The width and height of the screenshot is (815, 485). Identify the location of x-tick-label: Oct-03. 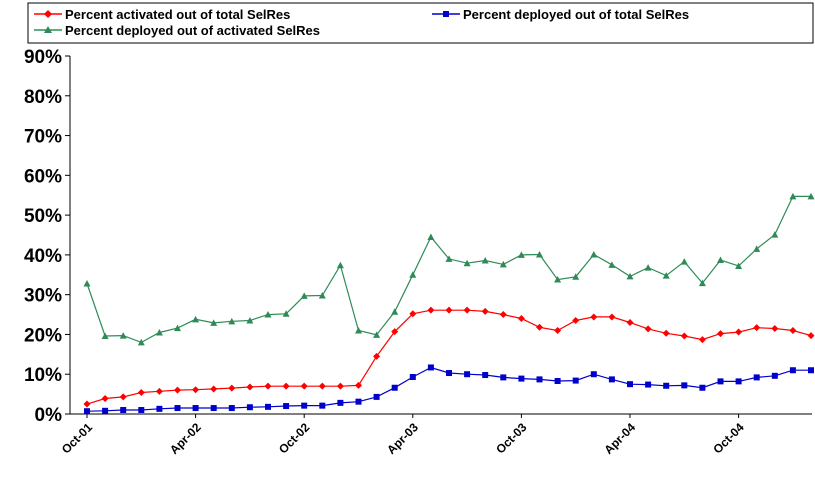
(511, 438).